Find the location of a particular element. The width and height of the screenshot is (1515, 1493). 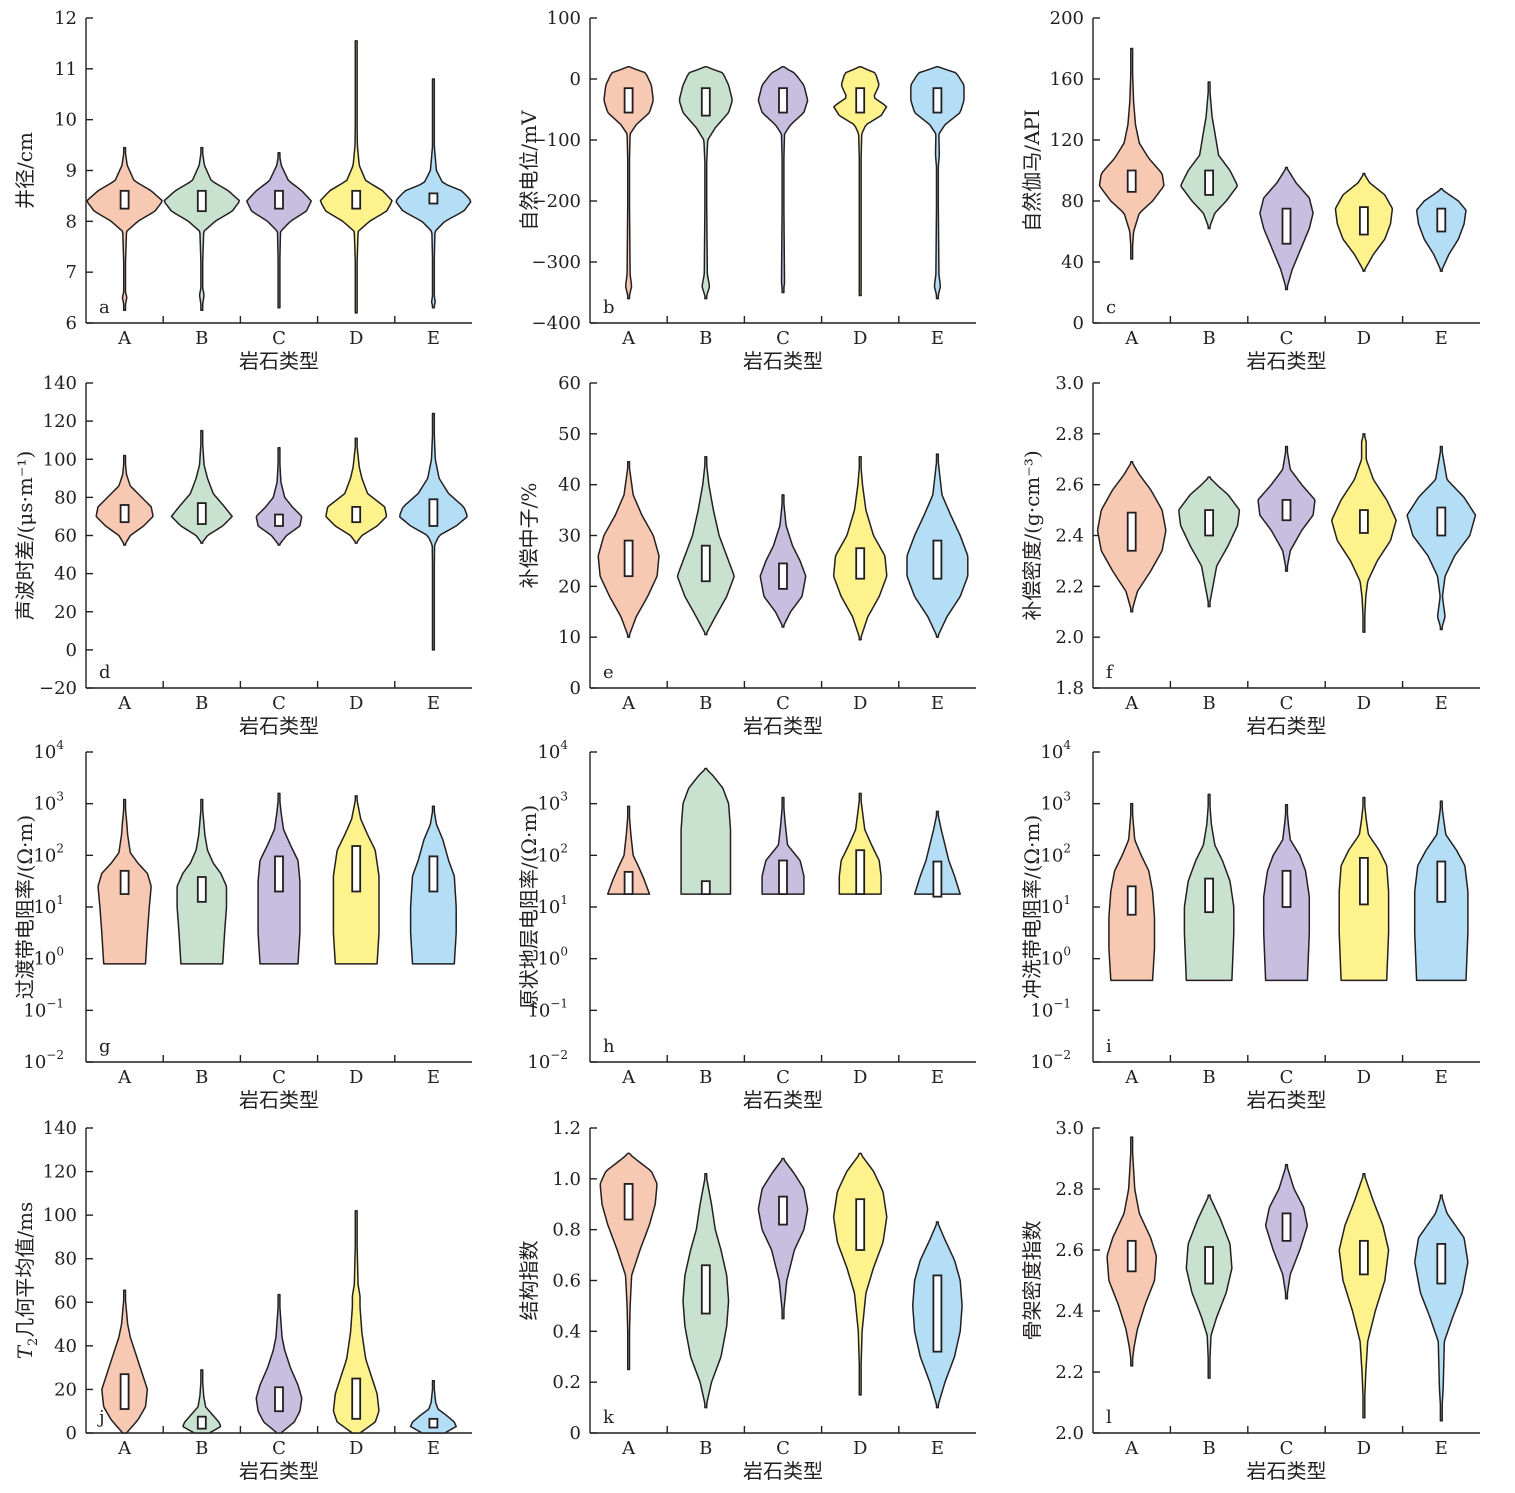

violin-A is located at coordinates (125, 1361).